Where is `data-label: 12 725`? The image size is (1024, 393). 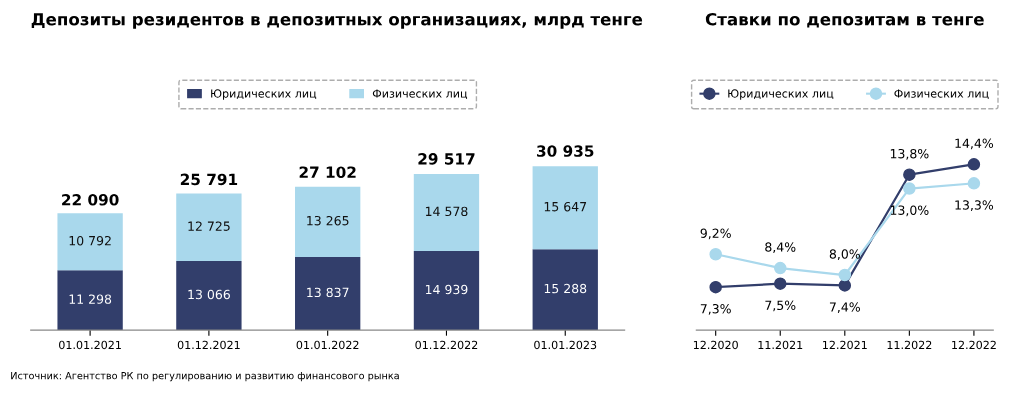 data-label: 12 725 is located at coordinates (209, 226).